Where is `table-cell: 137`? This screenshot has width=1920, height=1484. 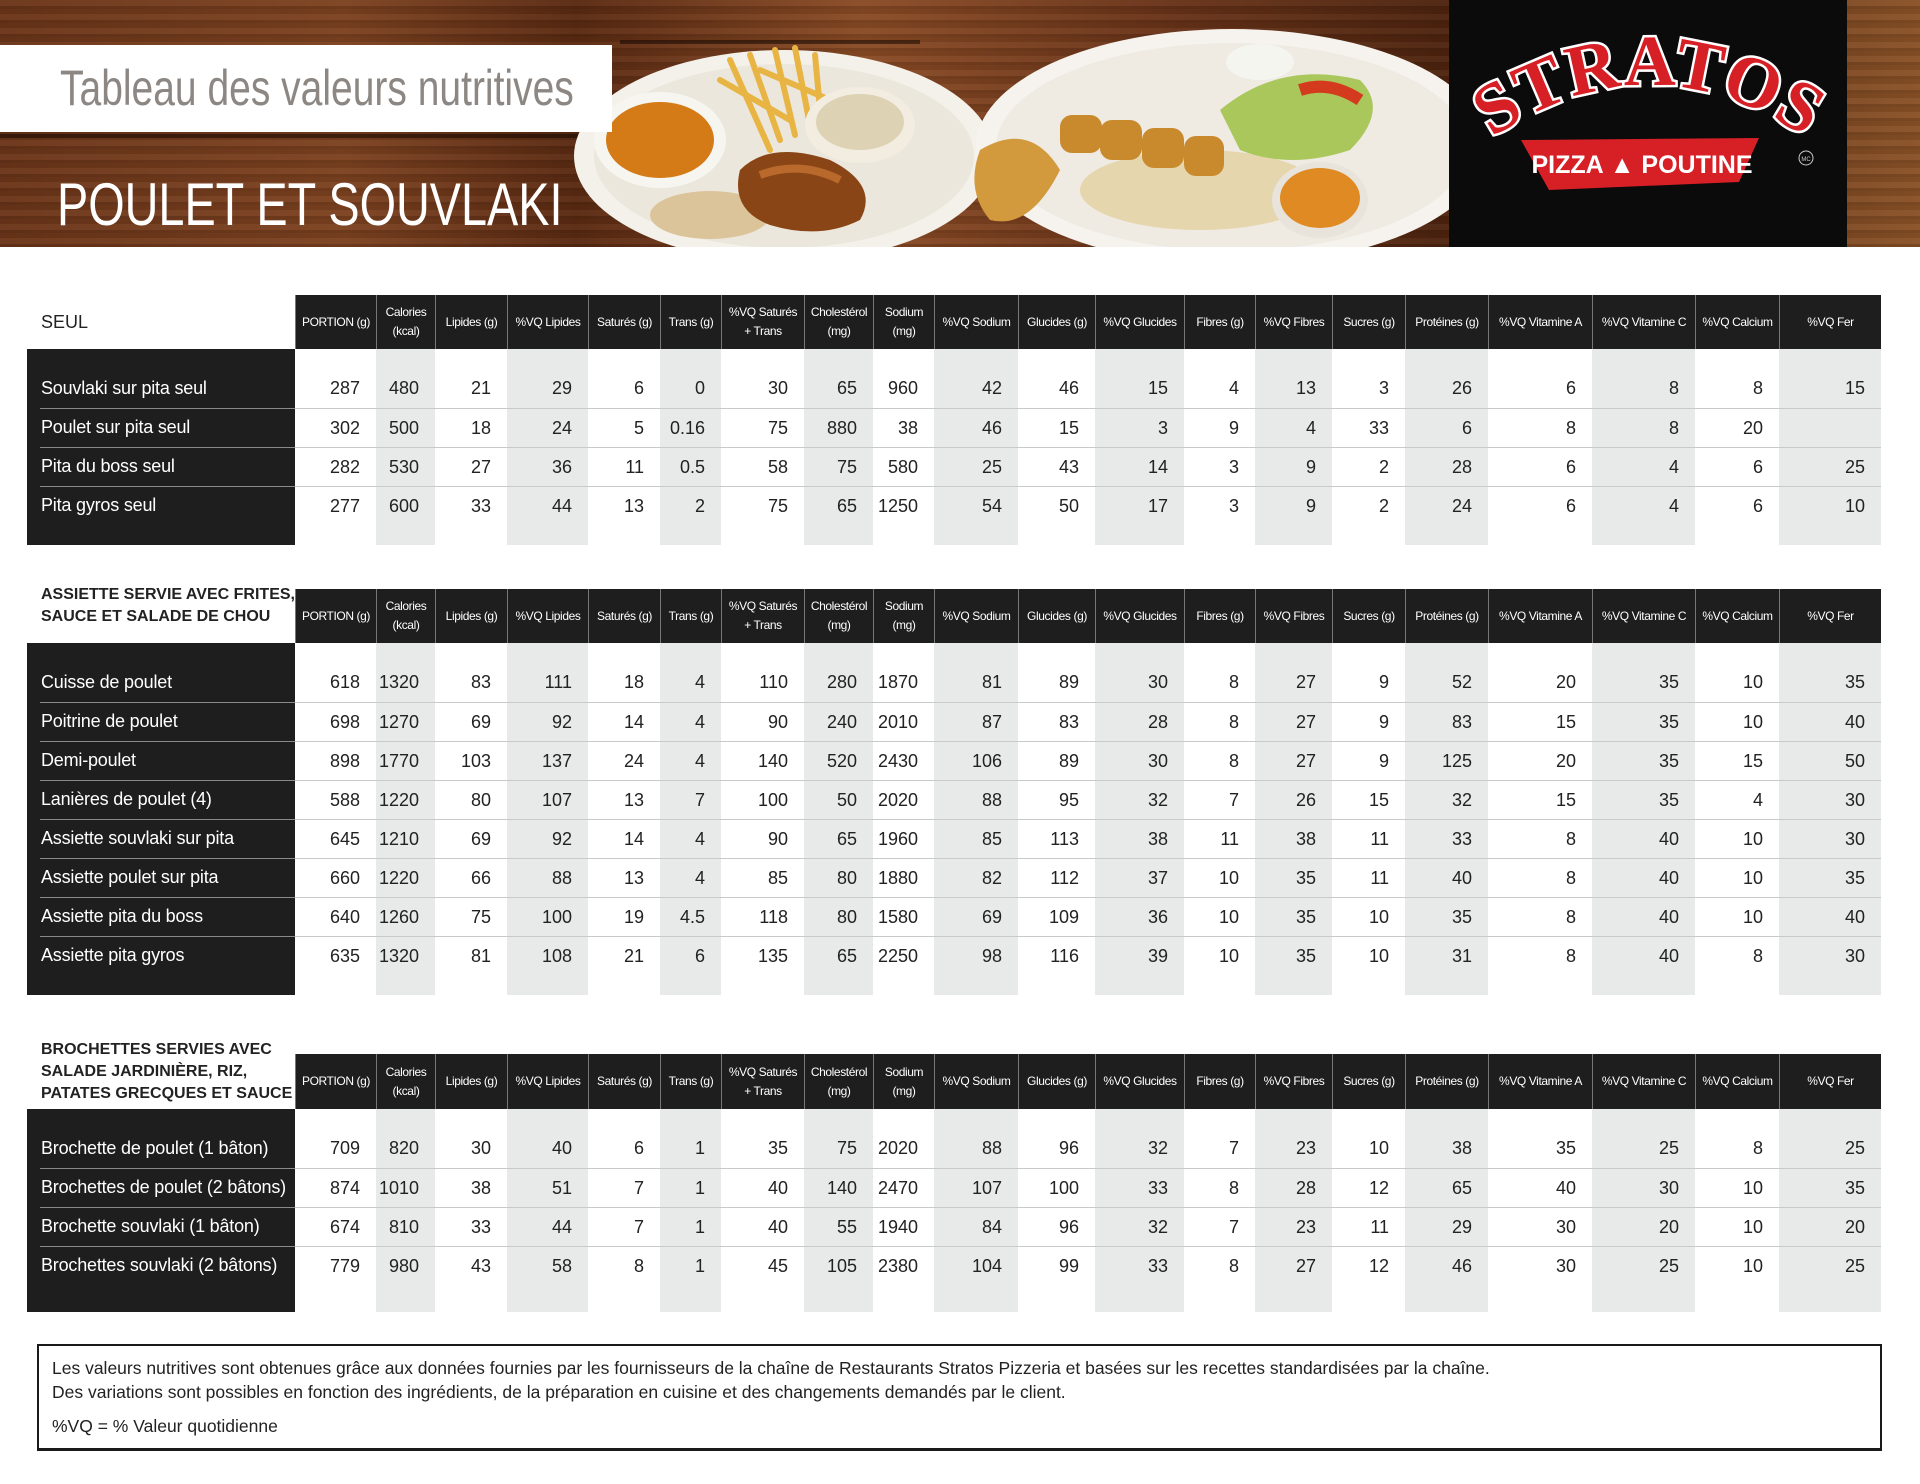 table-cell: 137 is located at coordinates (556, 761).